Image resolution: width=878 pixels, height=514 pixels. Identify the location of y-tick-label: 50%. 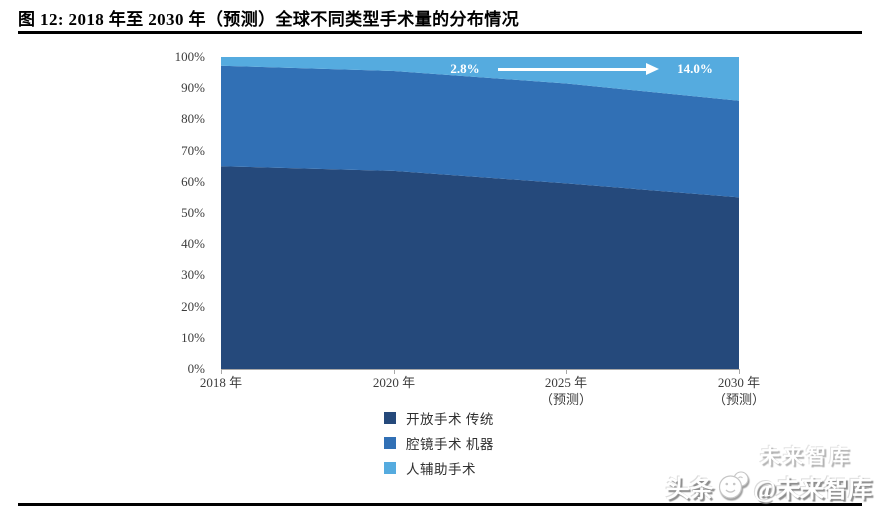
(193, 212).